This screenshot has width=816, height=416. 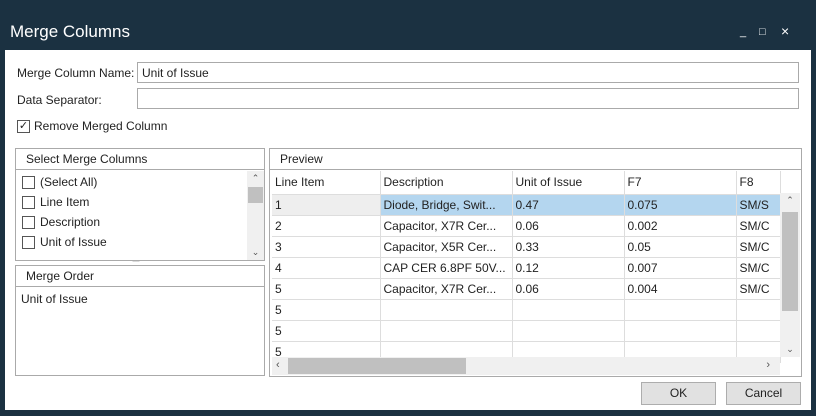 I want to click on remove-merged-column-label: Remove Merged Column, so click(x=101, y=126).